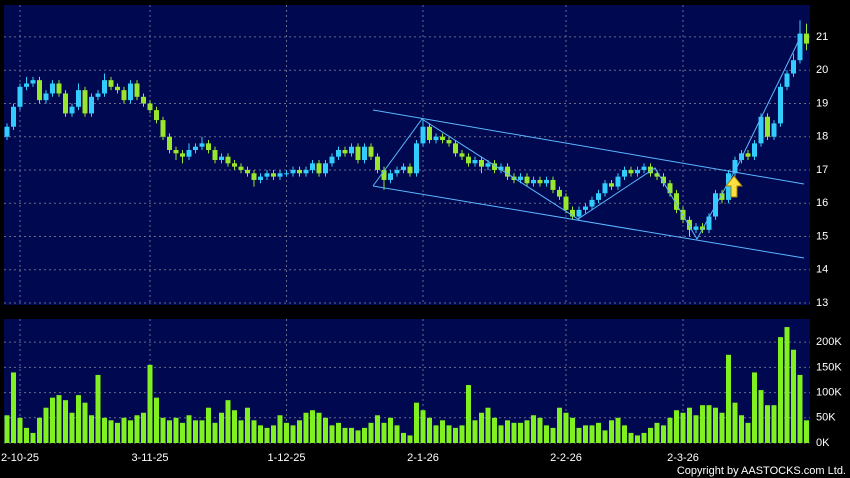  I want to click on y-tick-label: 13, so click(822, 303).